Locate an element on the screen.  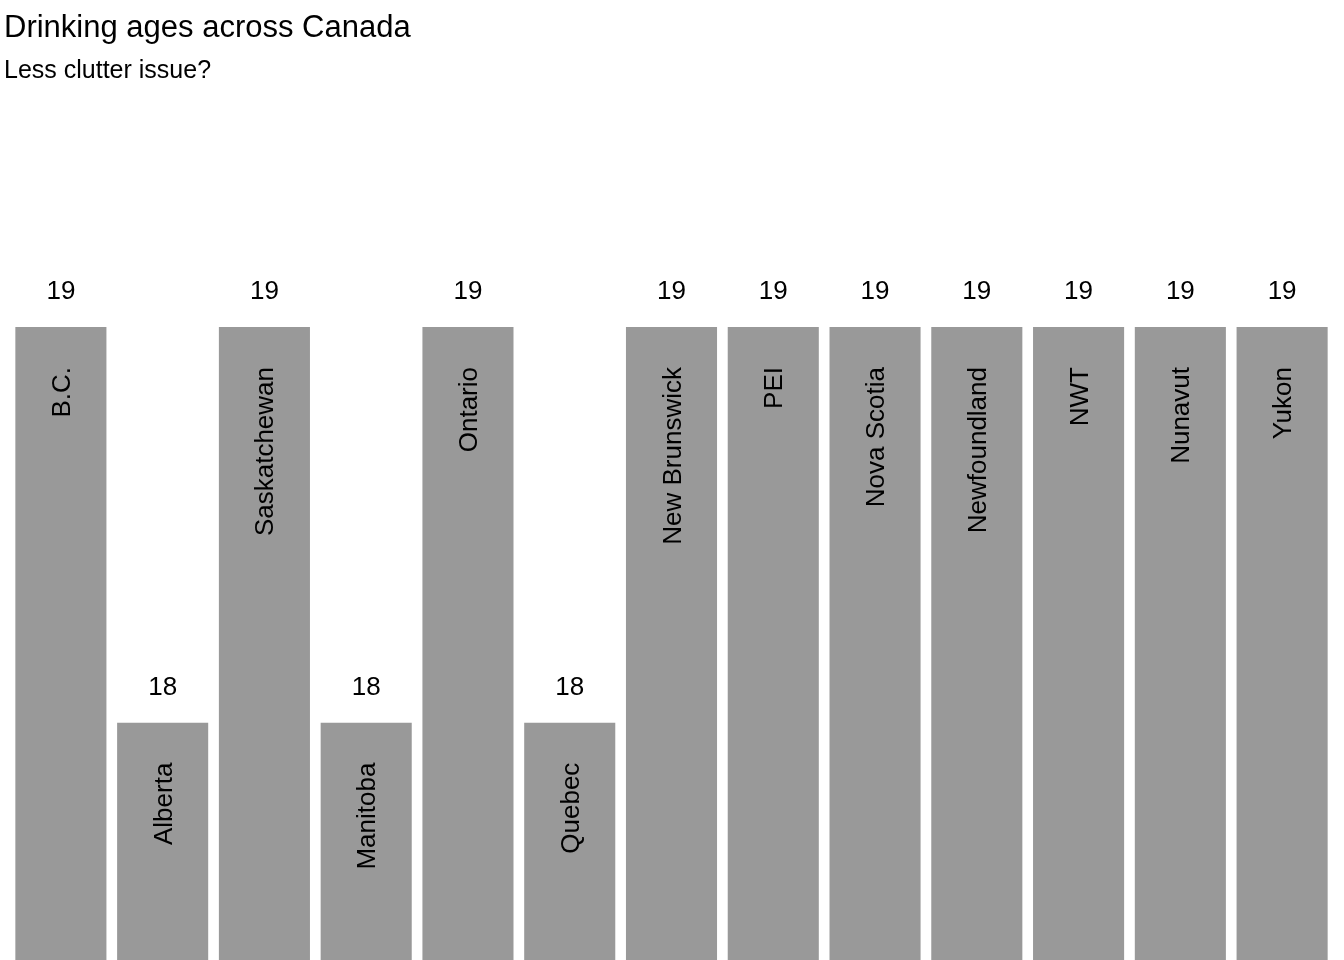
x-tick-label: NWT is located at coordinates (1078, 396).